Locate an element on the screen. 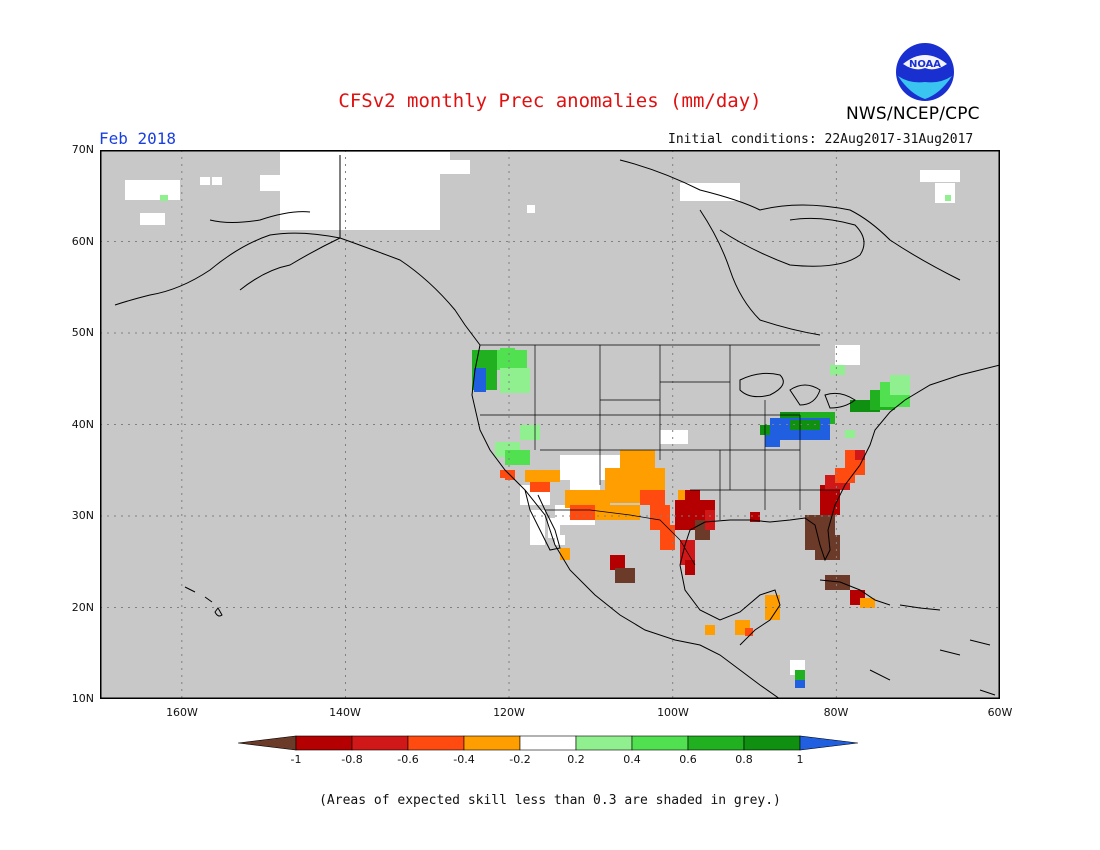 Image resolution: width=1100 pixels, height=850 pixels. initial-conditions-label: Initial conditions: 22Aug2017-31Aug2017 is located at coordinates (821, 139).